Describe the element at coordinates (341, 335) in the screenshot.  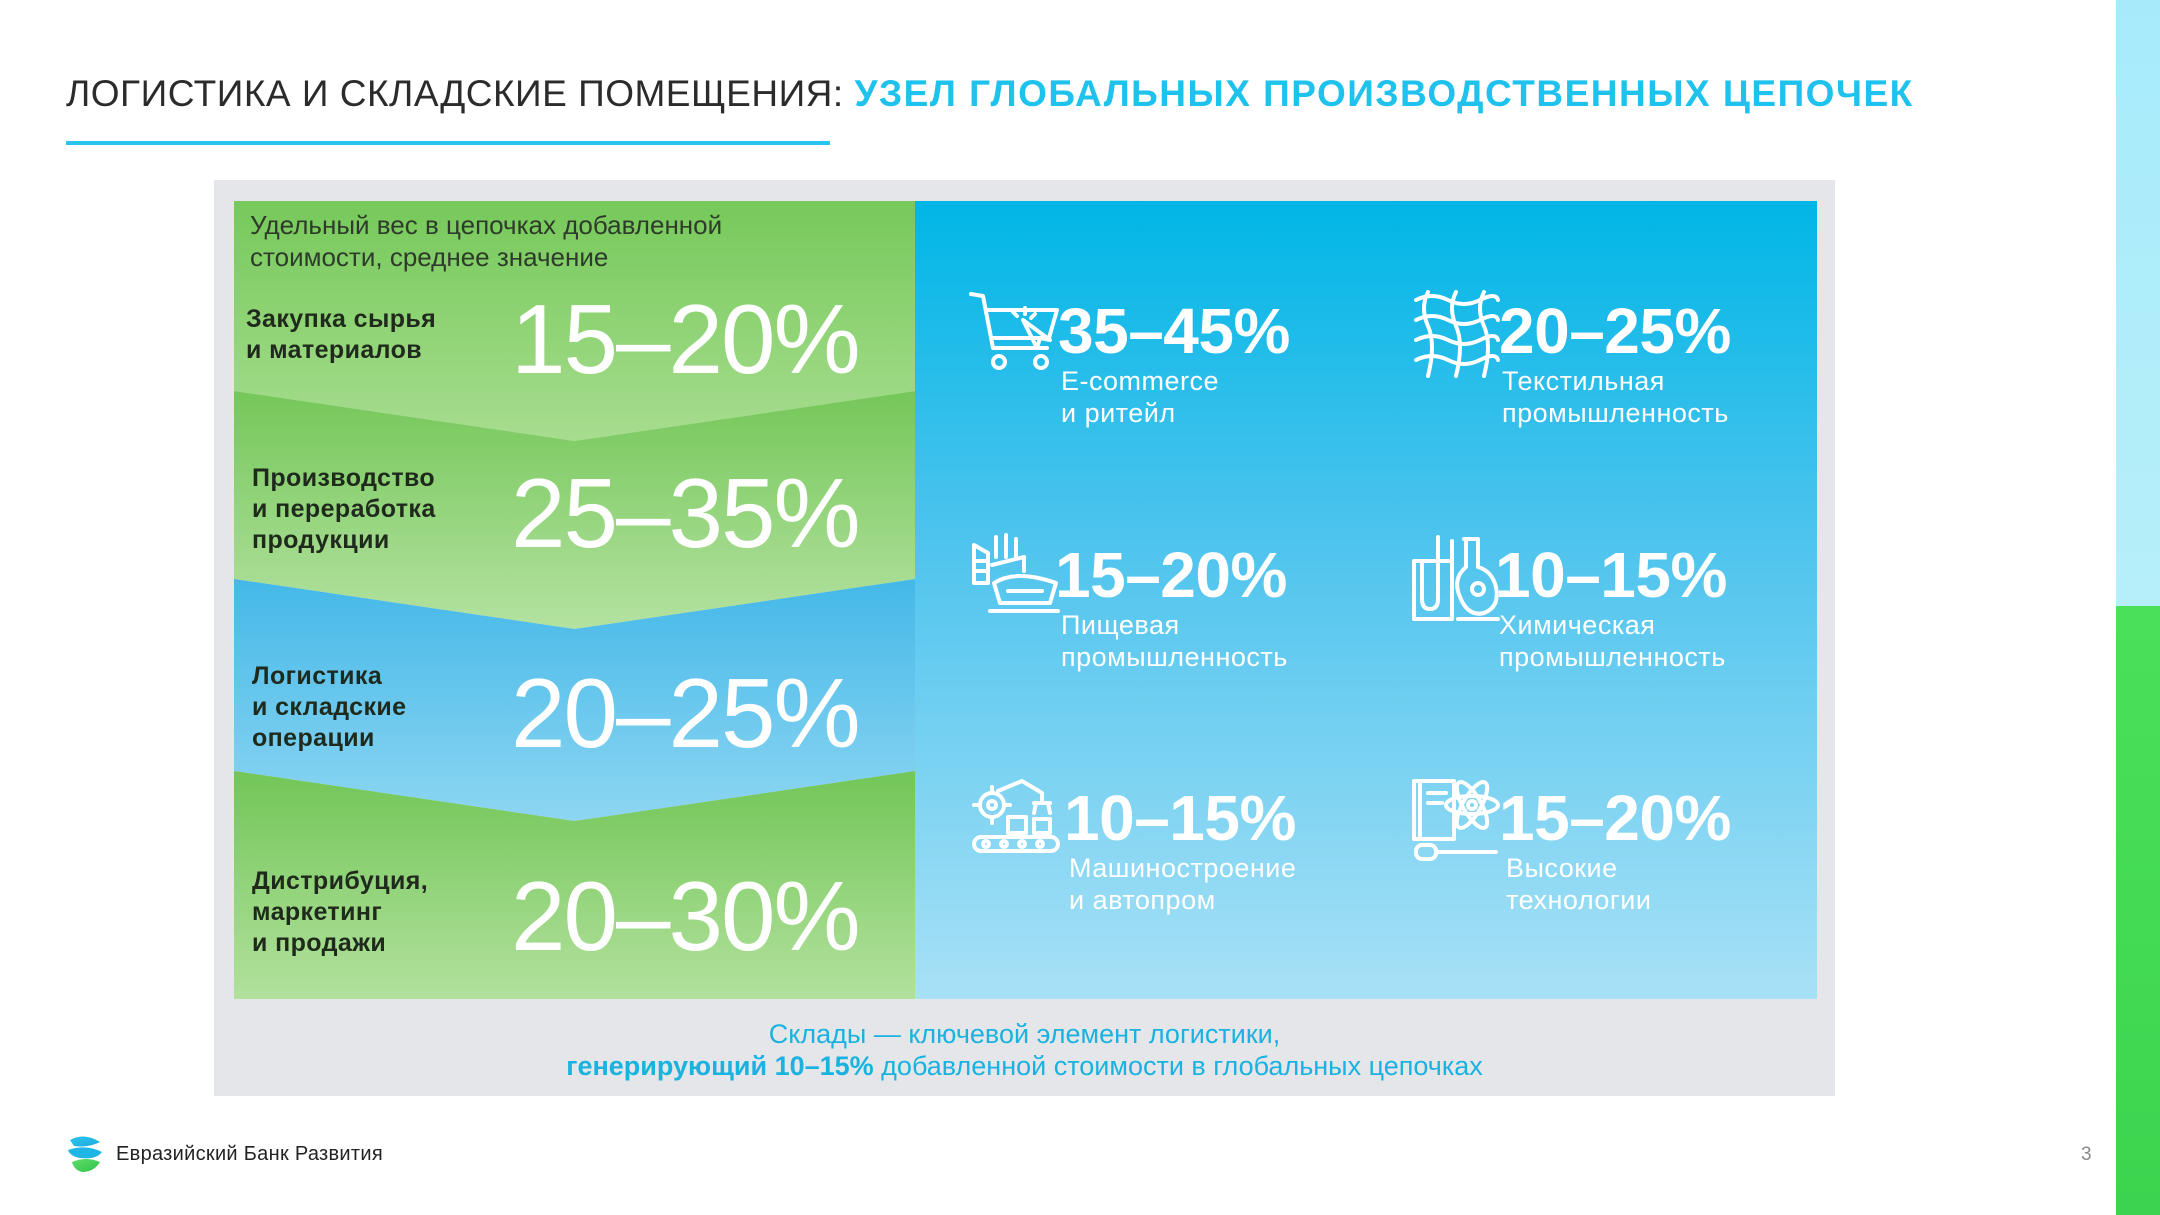
I see `stage-label-procurement: Закупка сырья и материалов` at that location.